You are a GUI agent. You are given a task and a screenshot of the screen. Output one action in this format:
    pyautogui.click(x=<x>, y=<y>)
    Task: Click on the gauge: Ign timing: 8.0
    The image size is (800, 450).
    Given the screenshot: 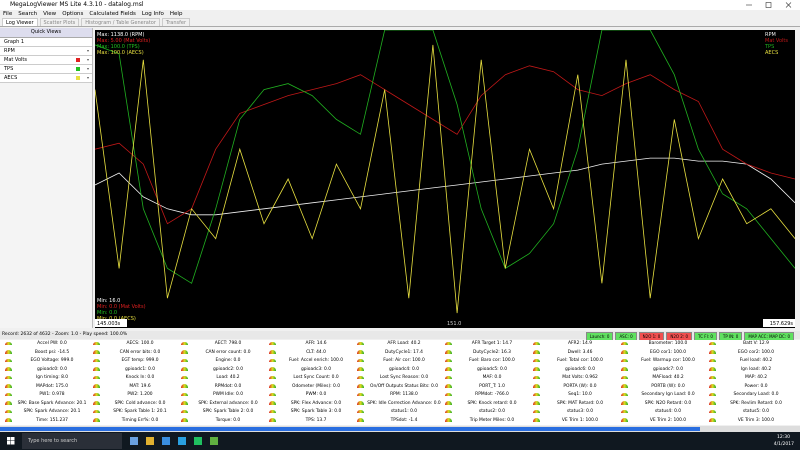 What is the action you would take?
    pyautogui.click(x=48, y=378)
    